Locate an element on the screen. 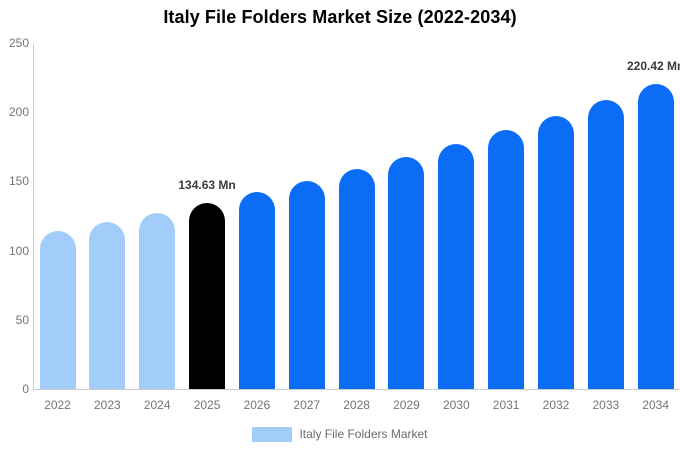  x-tick-label-2031: 2031 is located at coordinates (506, 405).